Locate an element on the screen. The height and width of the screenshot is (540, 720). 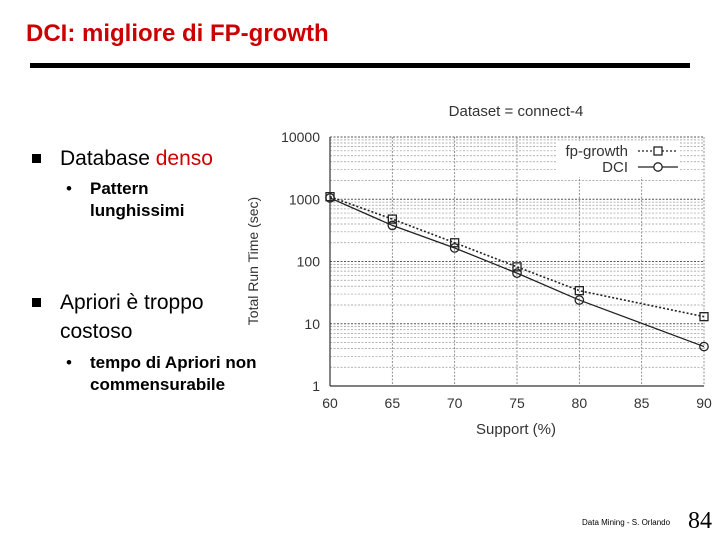
x-axis-label: Support (%) is located at coordinates (516, 429).